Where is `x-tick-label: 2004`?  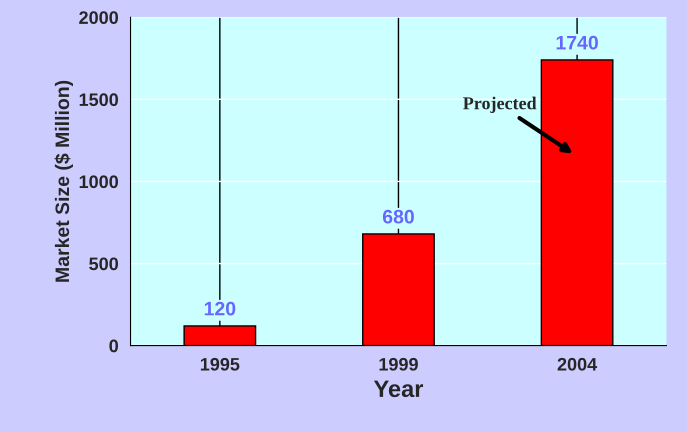
x-tick-label: 2004 is located at coordinates (578, 364).